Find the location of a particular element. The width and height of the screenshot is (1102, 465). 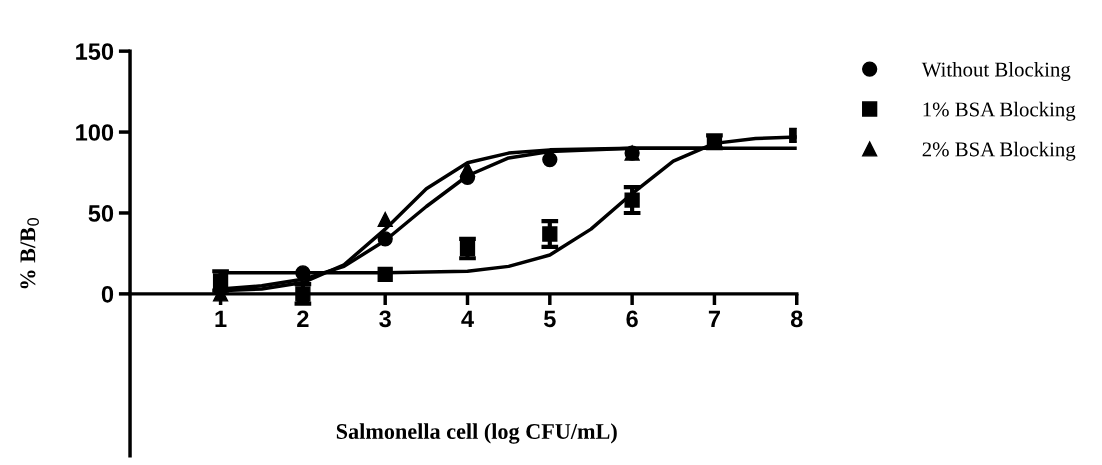

x-axis-title: Salmonella cell (log CFU/mL) is located at coordinates (476, 433).